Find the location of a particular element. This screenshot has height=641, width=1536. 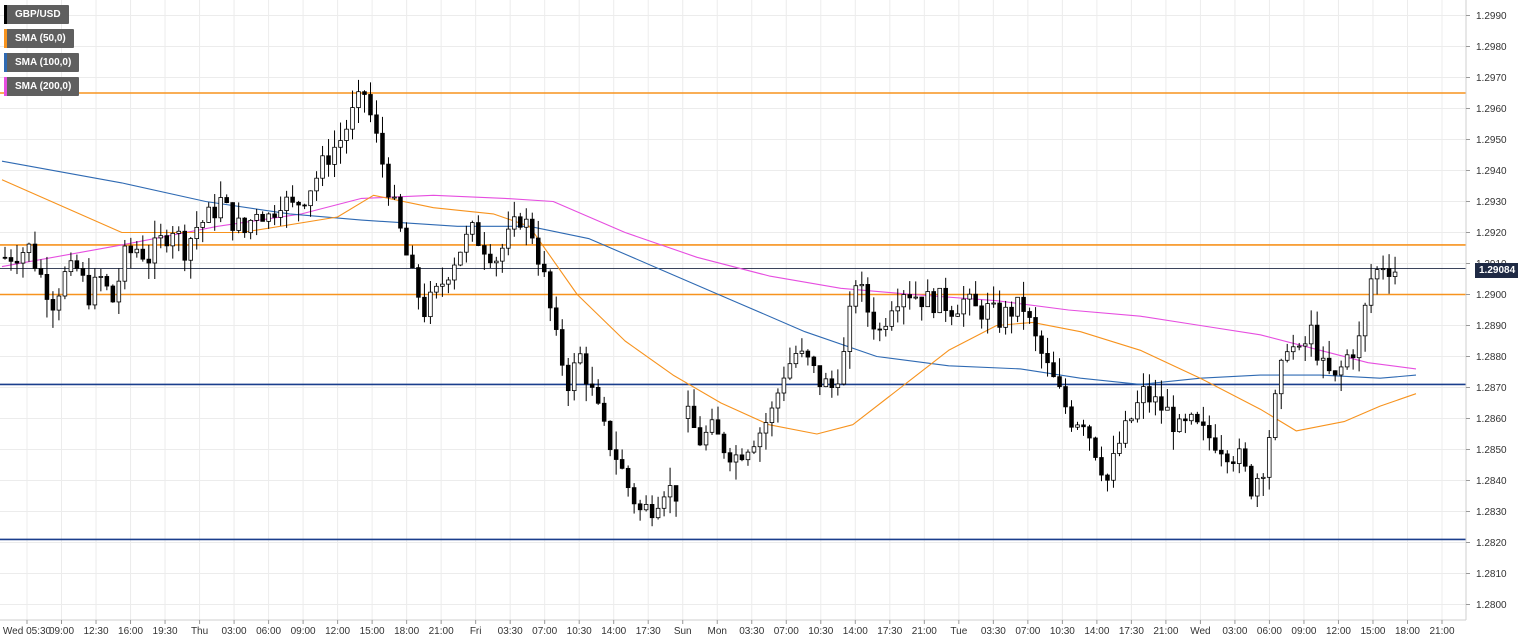

y-tick-label: 1.2800 is located at coordinates (1491, 605).